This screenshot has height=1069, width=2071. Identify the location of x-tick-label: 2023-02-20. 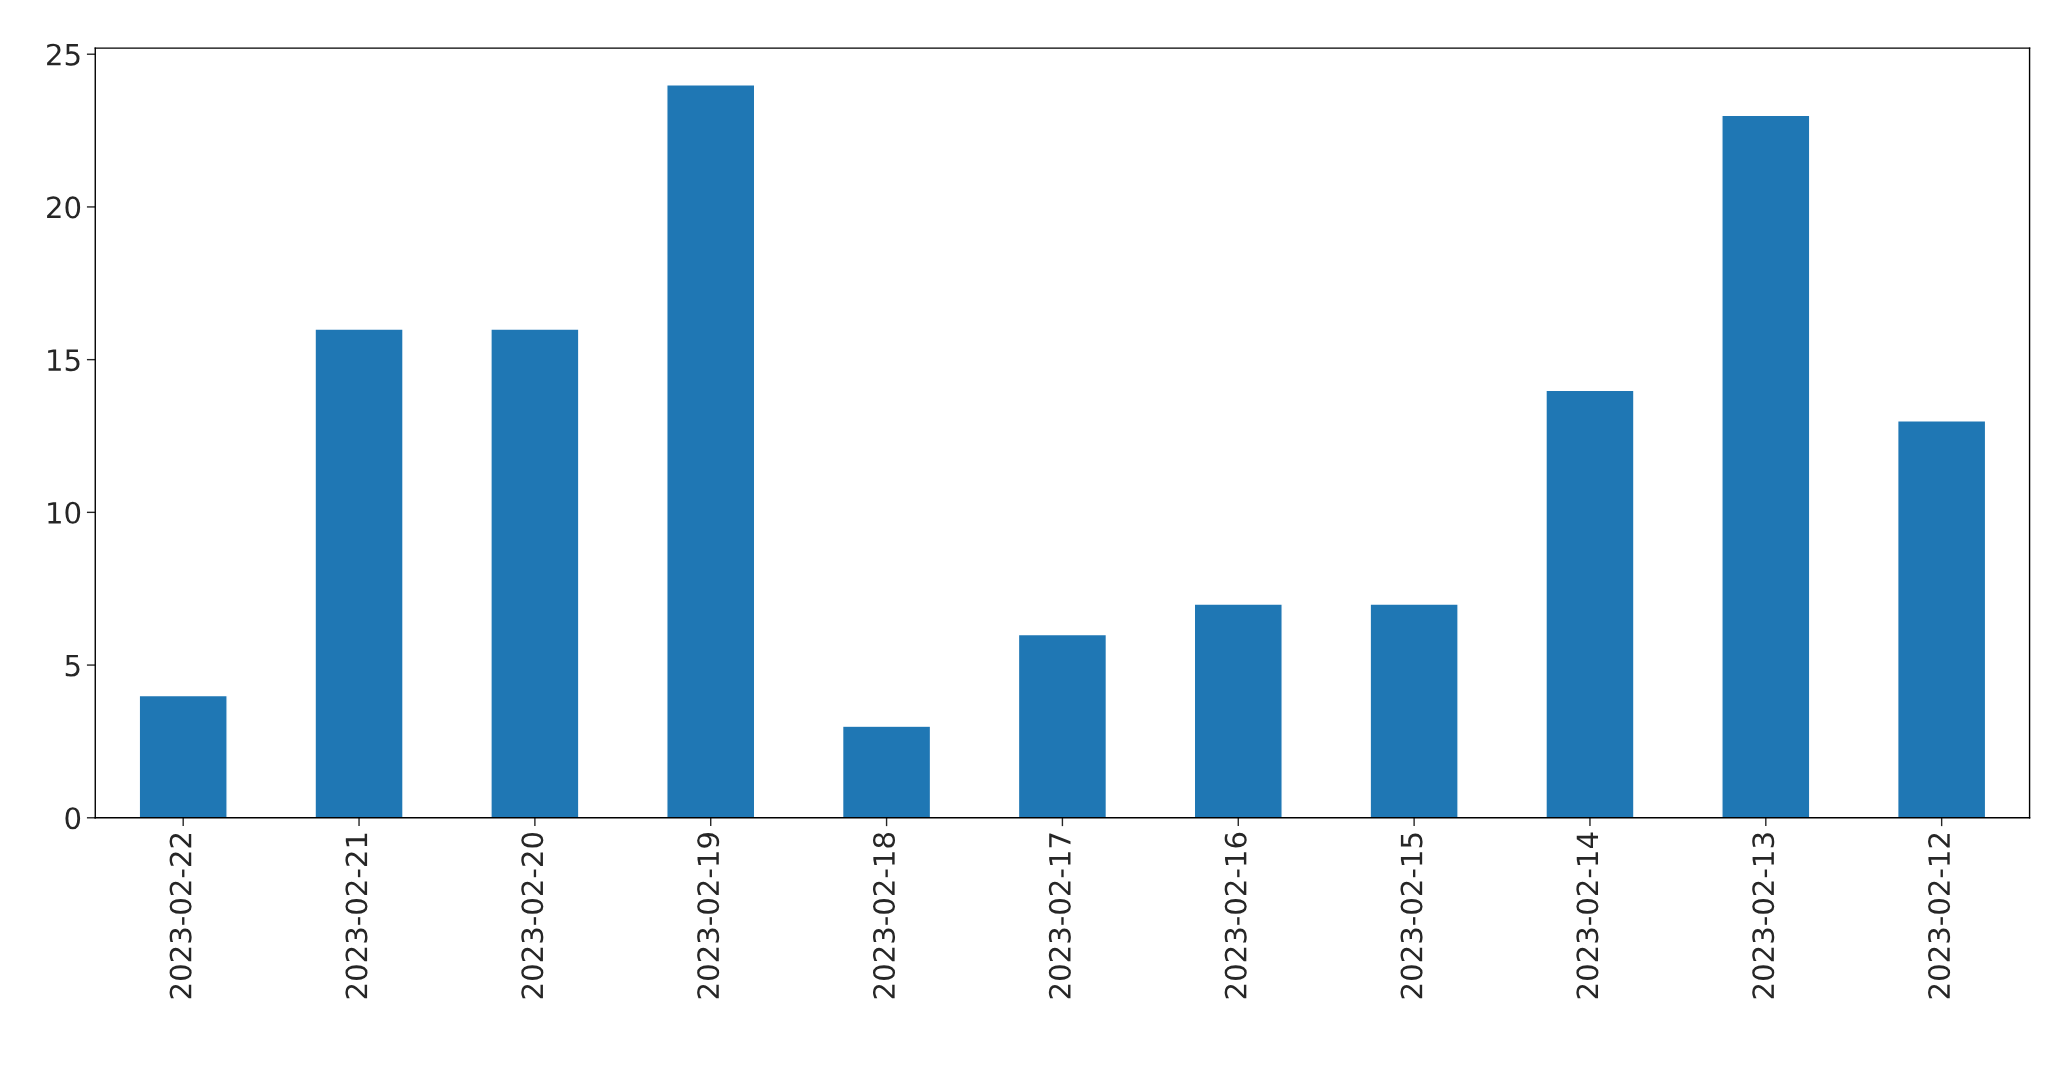
(532, 915).